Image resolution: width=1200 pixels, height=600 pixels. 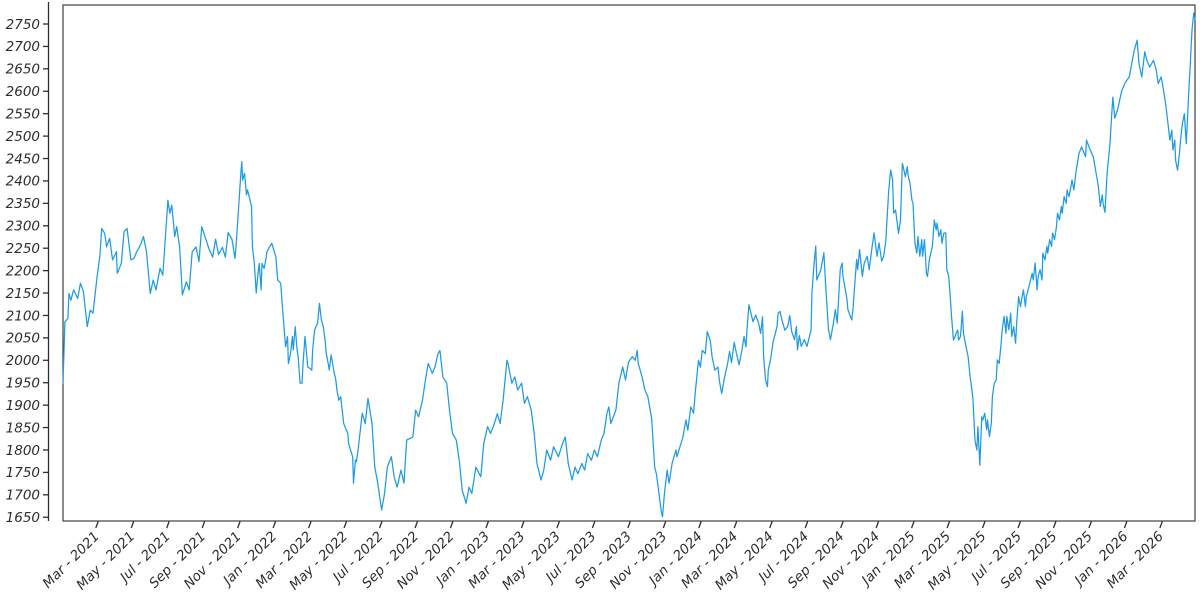 What do you see at coordinates (23, 92) in the screenshot?
I see `y-tick-label: 2600` at bounding box center [23, 92].